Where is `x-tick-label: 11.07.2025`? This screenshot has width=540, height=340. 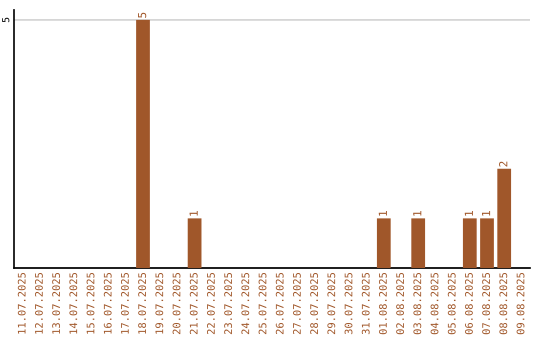
x-tick-label: 11.07.2025 is located at coordinates (22, 303).